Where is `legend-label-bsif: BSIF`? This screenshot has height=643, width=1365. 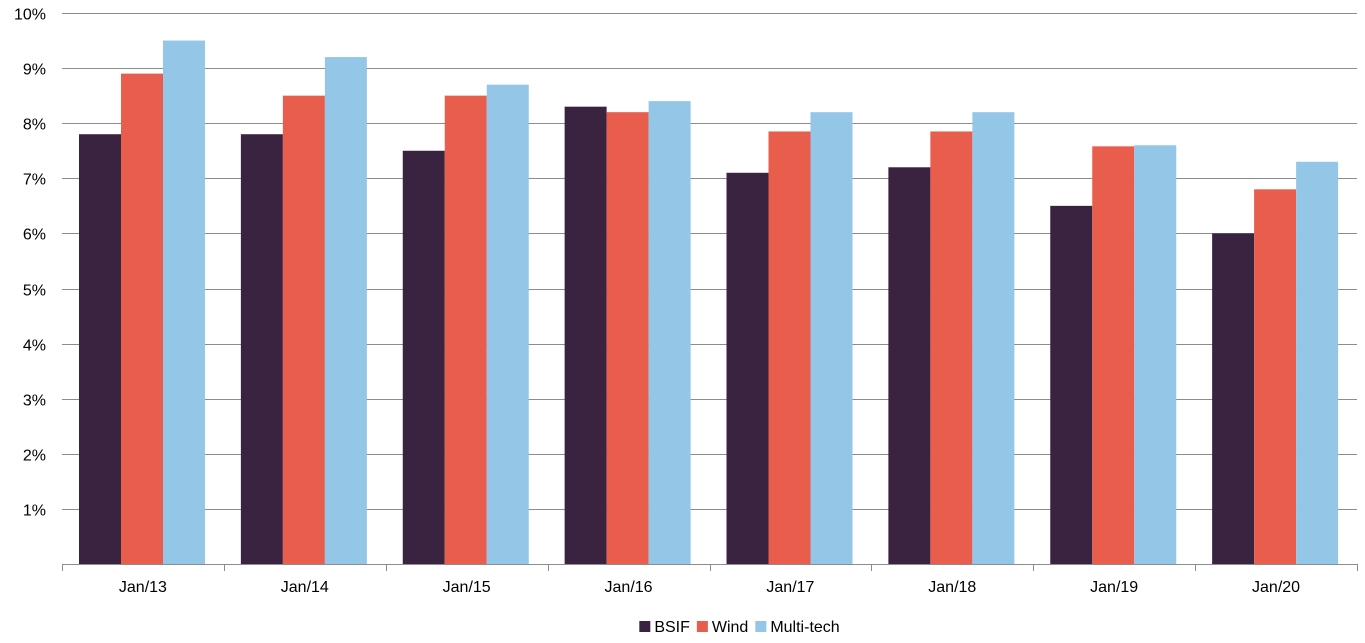
legend-label-bsif: BSIF is located at coordinates (672, 627).